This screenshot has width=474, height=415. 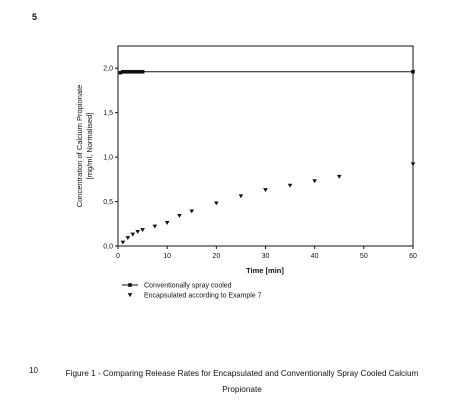 I want to click on x-tick-label: 50, so click(x=364, y=256).